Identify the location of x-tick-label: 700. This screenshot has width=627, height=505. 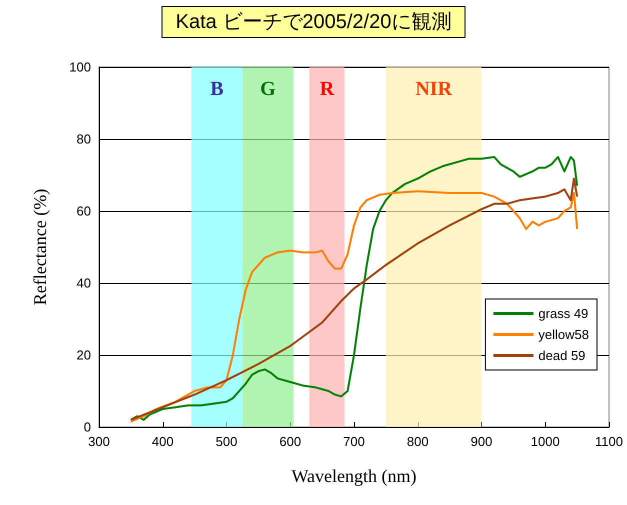
(354, 441).